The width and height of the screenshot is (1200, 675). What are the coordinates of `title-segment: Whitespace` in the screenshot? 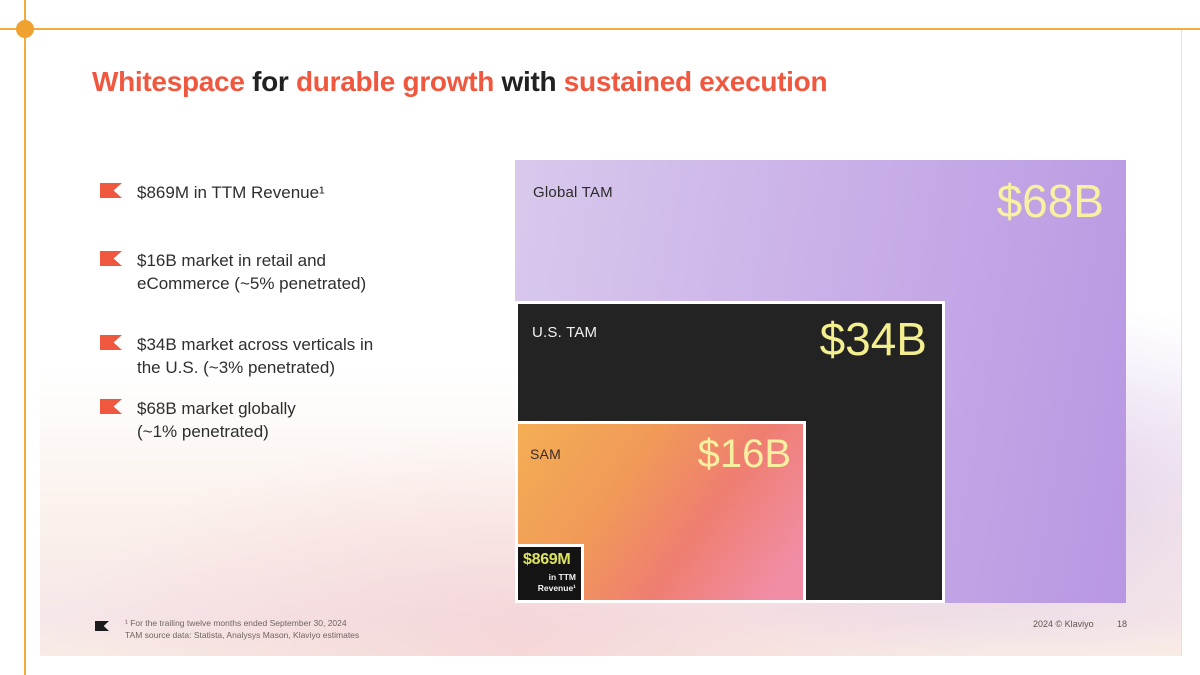 It's located at (168, 81).